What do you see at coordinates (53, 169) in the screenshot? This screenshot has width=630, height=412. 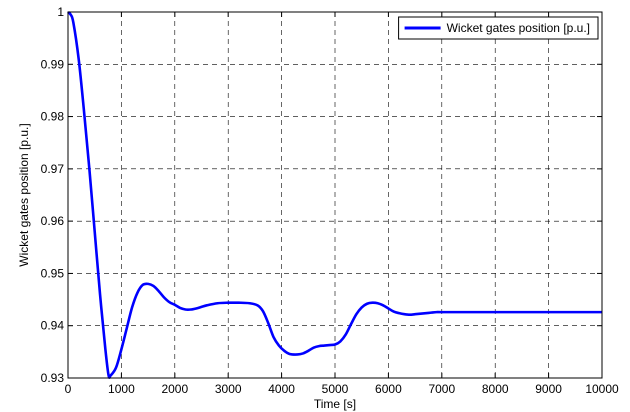 I see `y-tick-label: 0.97` at bounding box center [53, 169].